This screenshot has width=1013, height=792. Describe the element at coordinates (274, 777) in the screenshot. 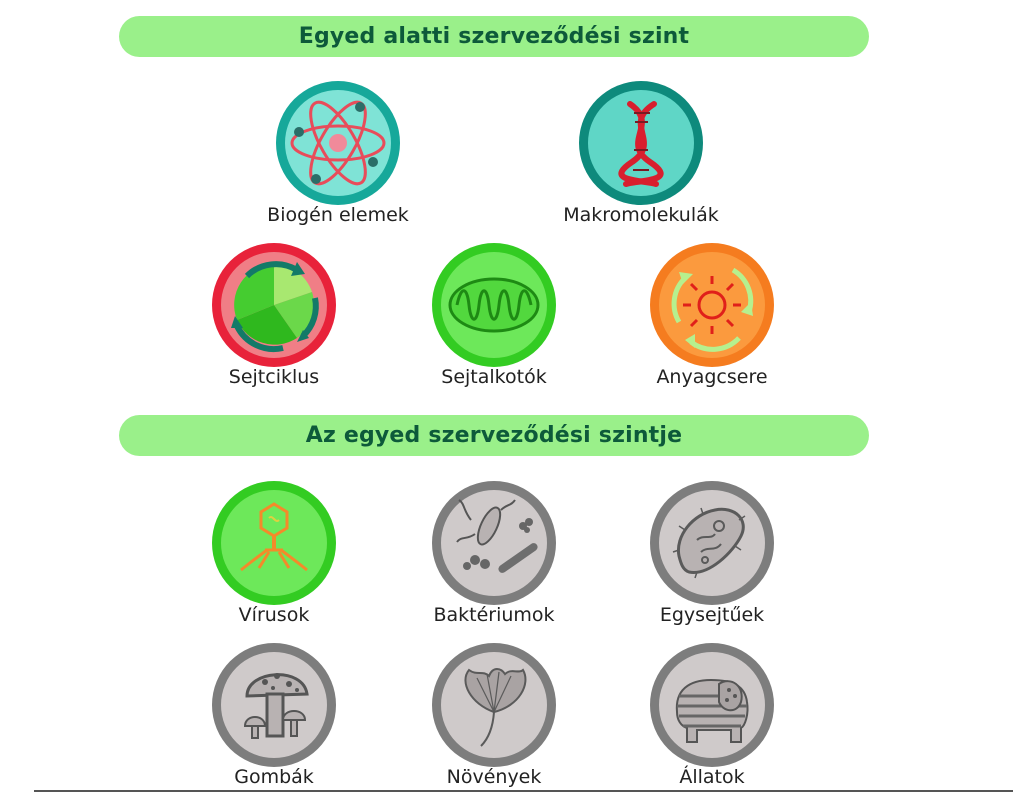

I see `tile-label: Gombák` at that location.